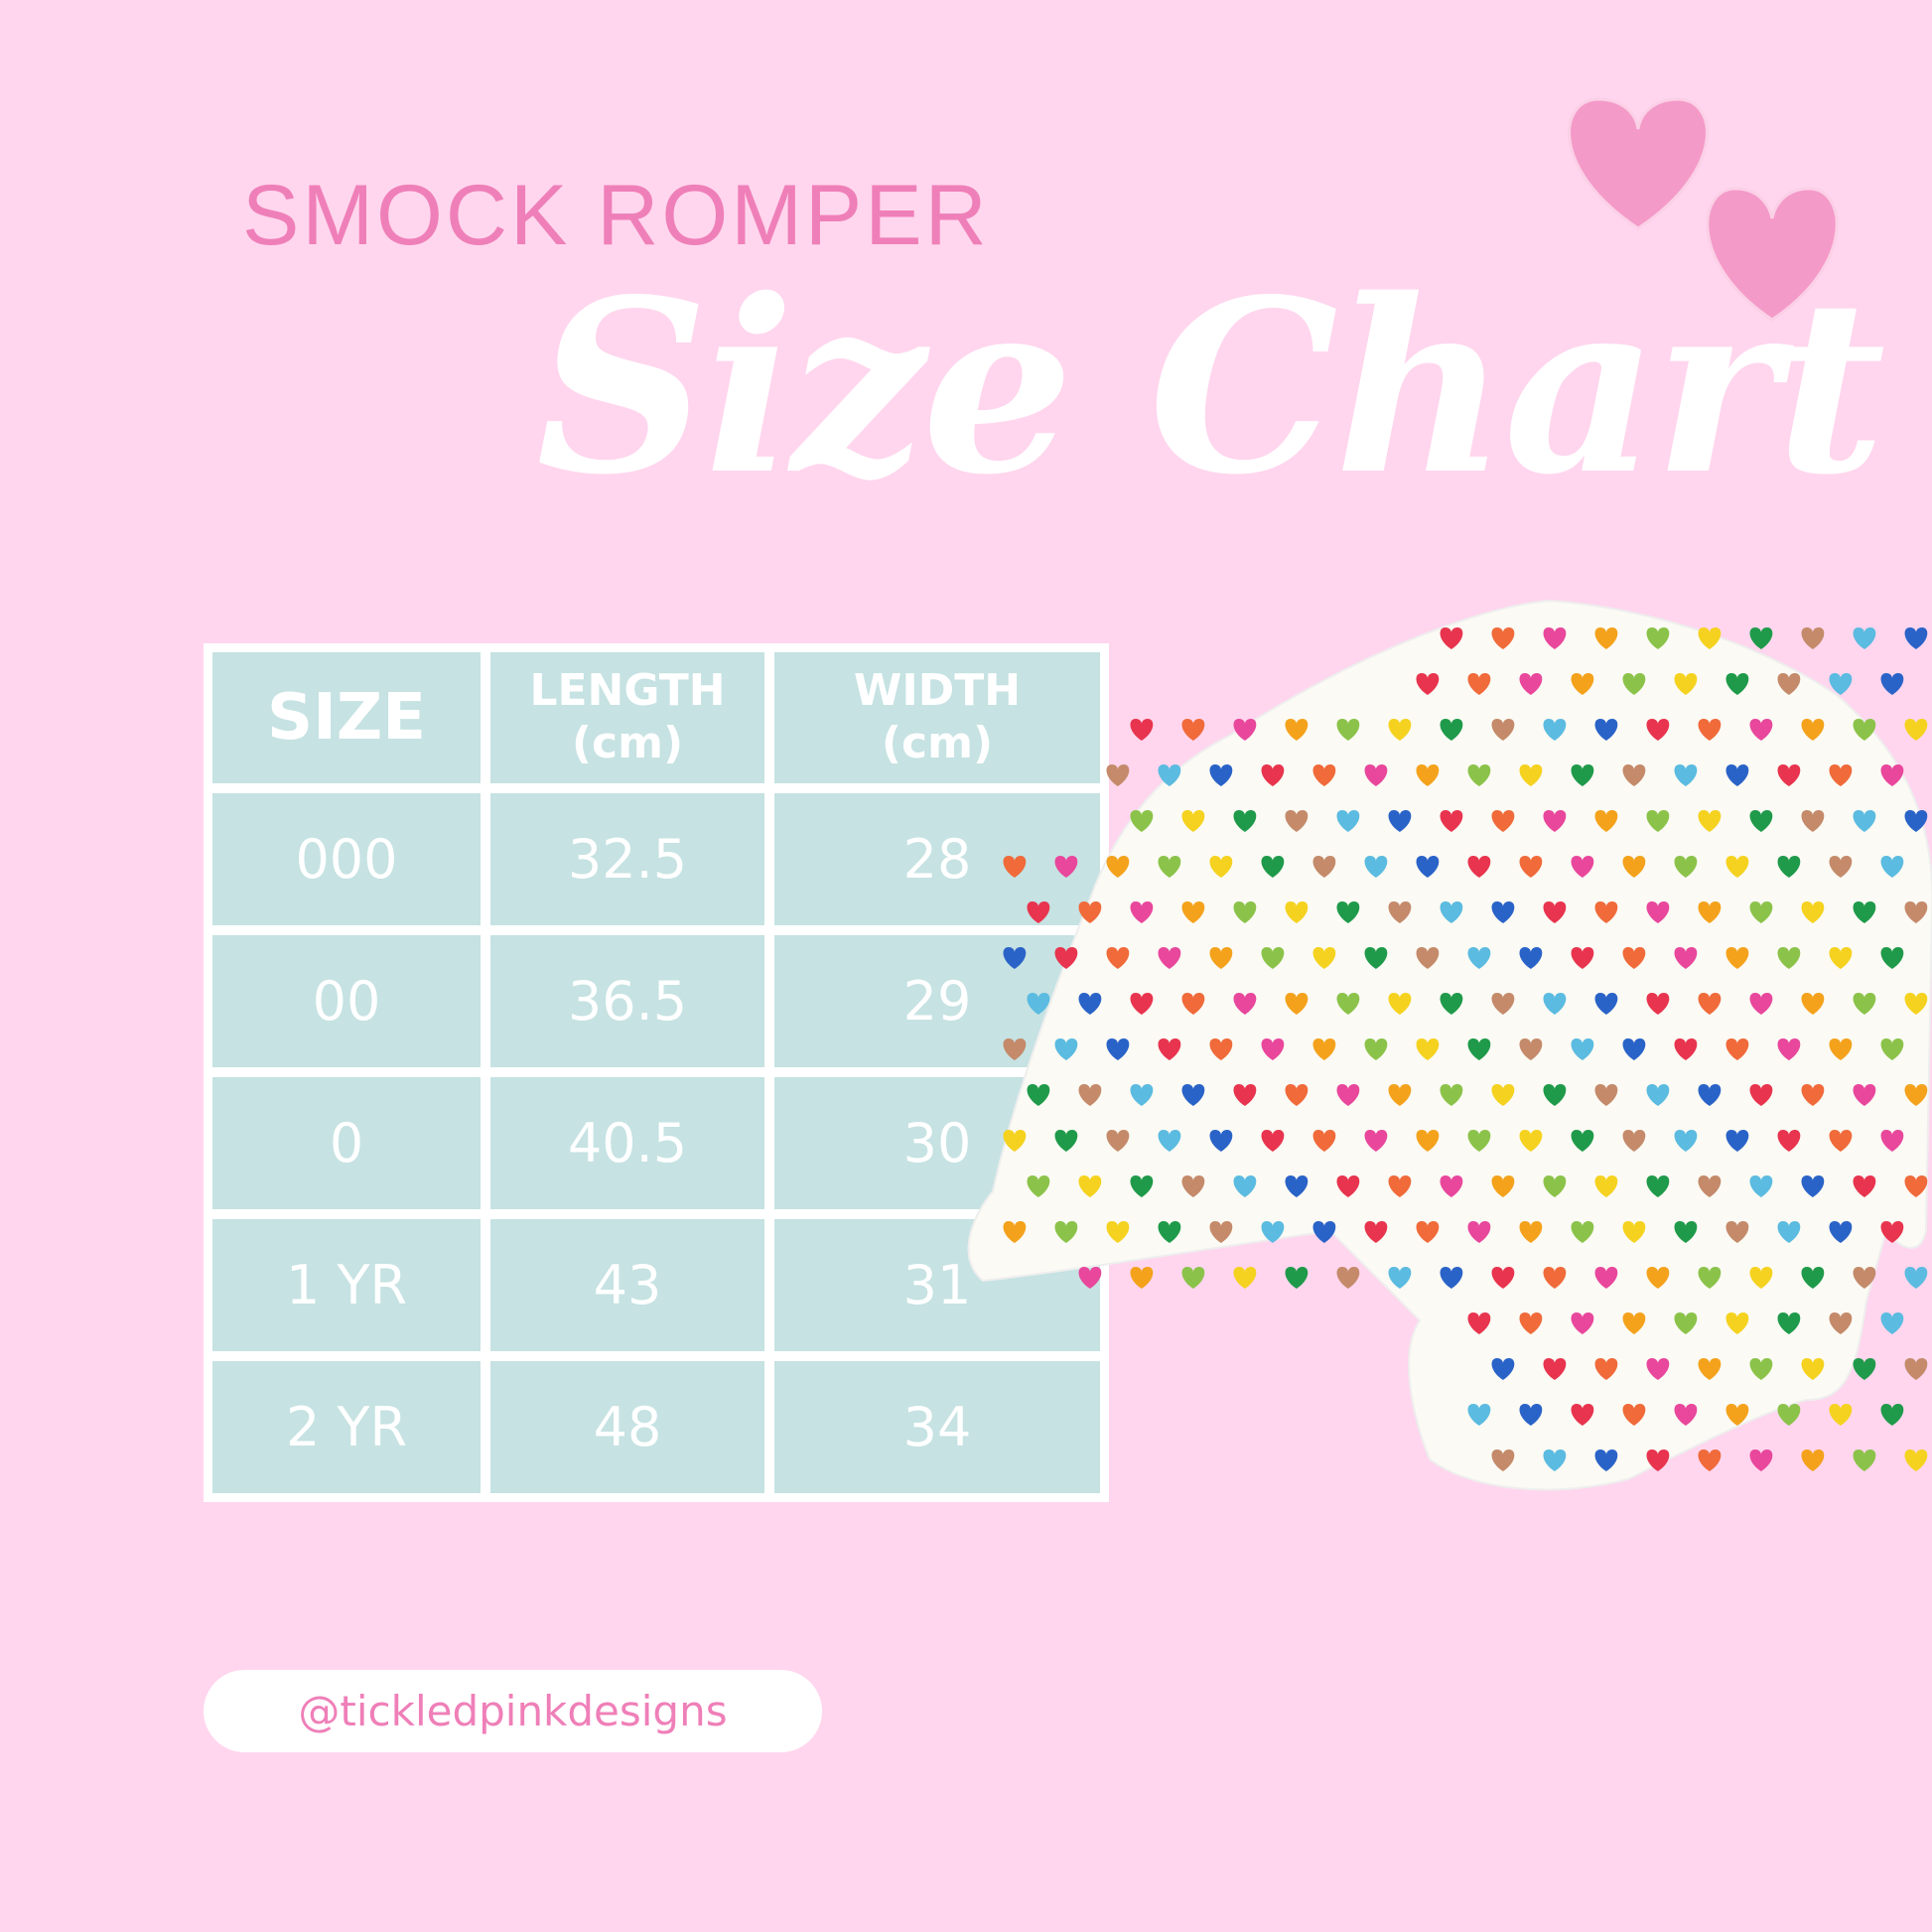  I want to click on handle-pill: @tickledpinkdesigns, so click(513, 1711).